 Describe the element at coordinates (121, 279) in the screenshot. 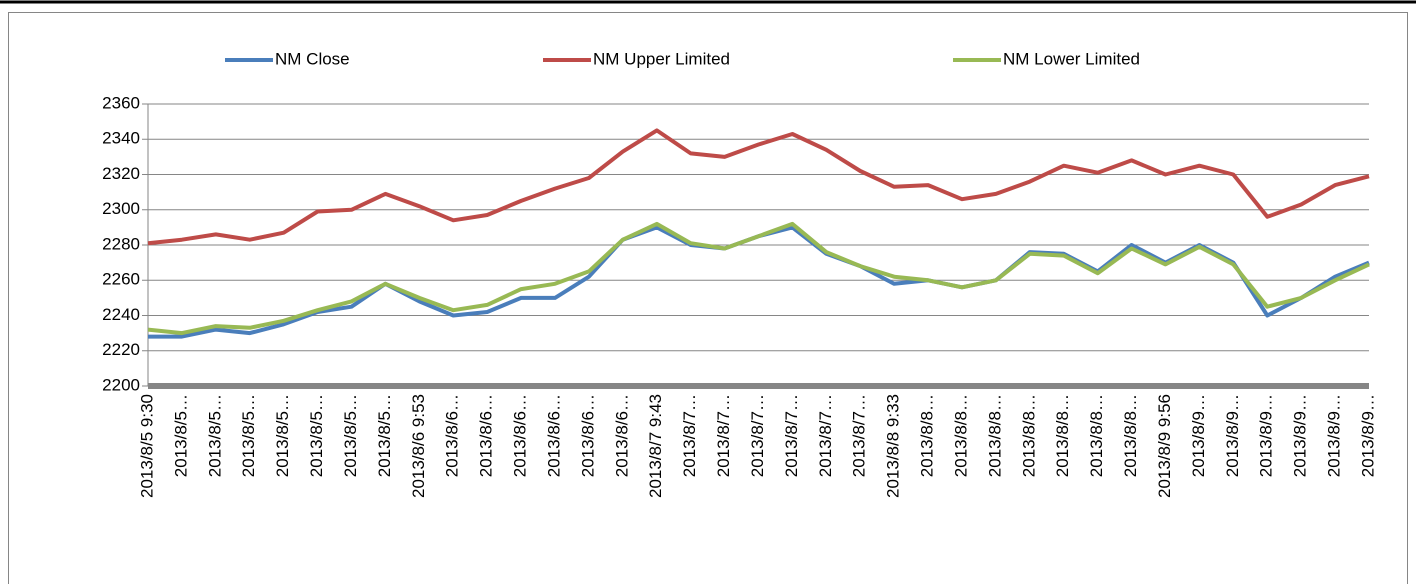

I see `y-tick-label: 2260` at that location.